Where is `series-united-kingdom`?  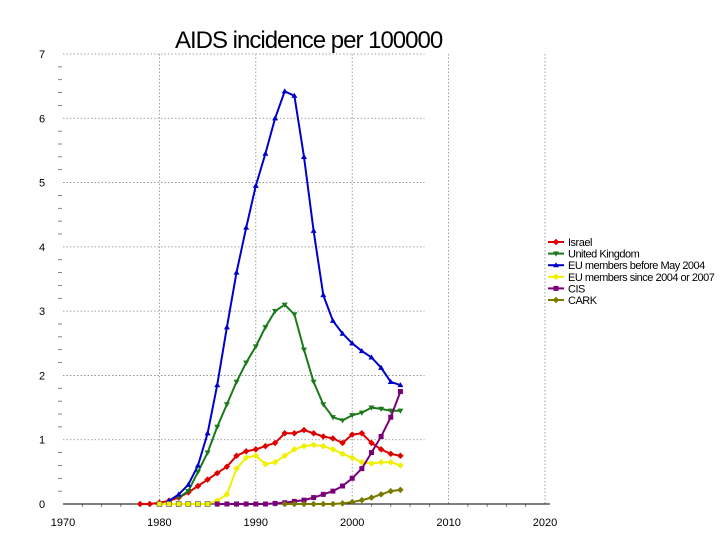
series-united-kingdom is located at coordinates (289, 401).